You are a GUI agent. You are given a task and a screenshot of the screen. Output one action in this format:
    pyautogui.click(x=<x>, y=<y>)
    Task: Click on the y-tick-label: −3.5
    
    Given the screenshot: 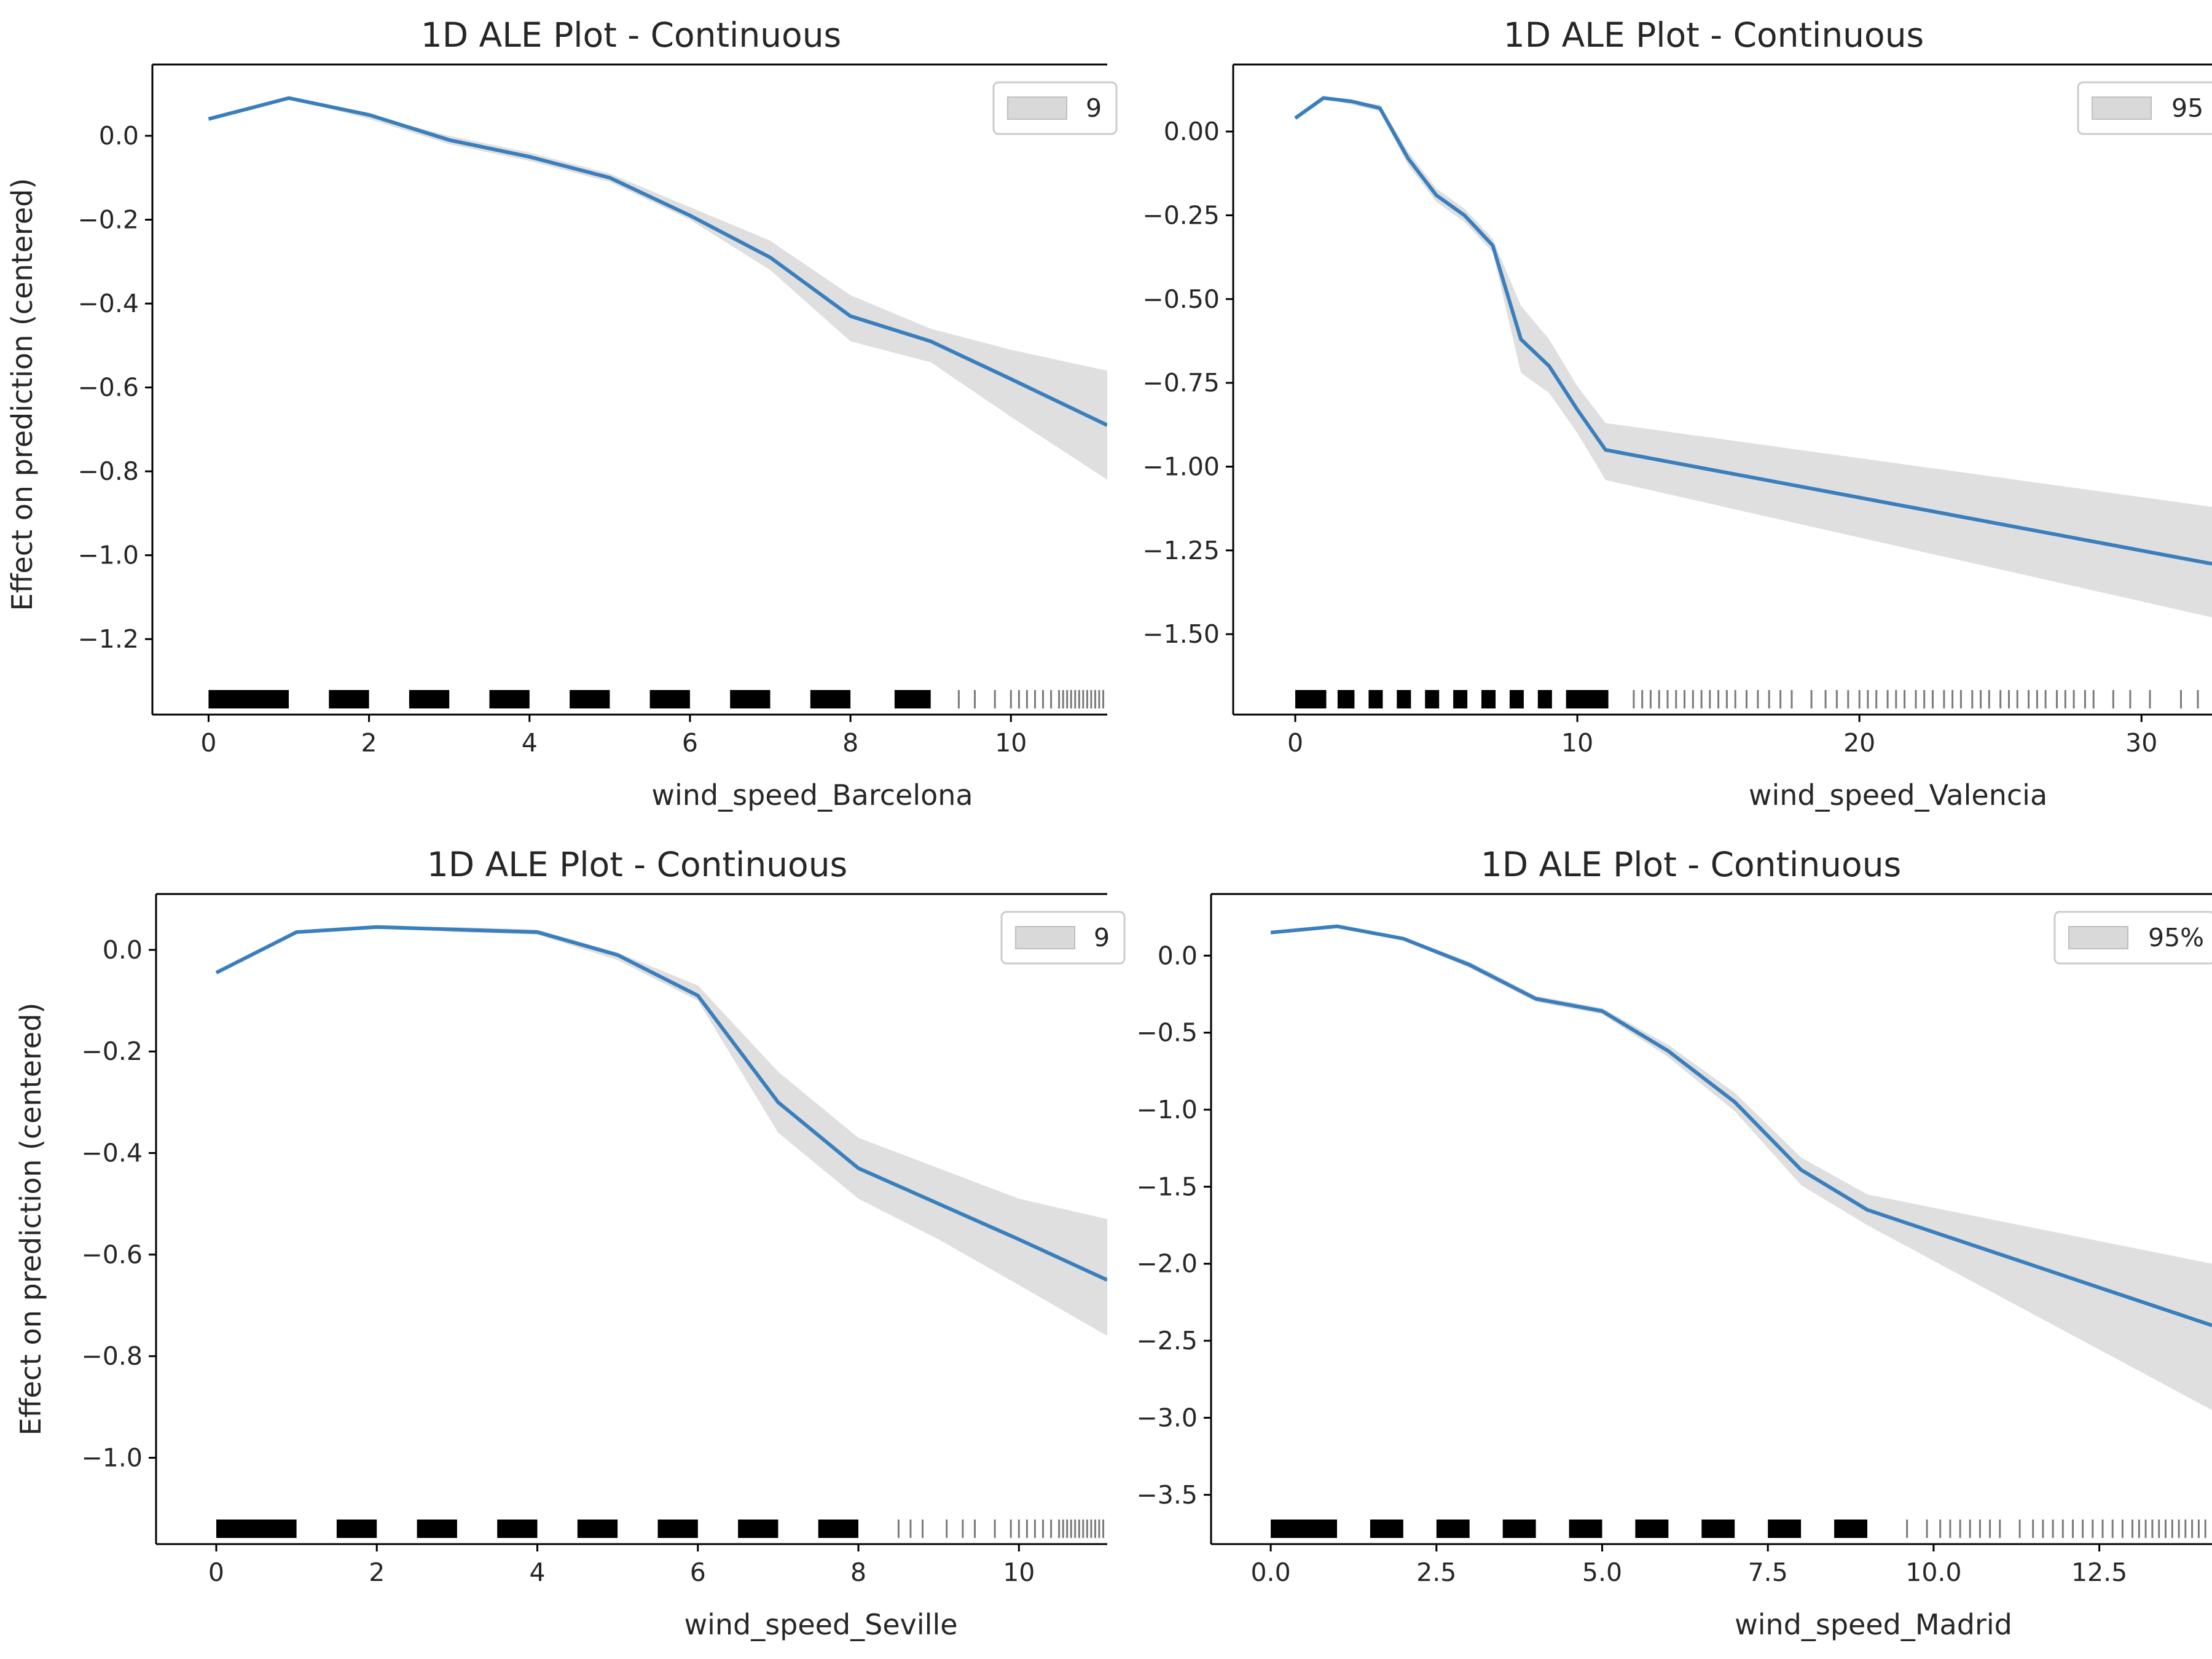 What is the action you would take?
    pyautogui.click(x=1167, y=1495)
    